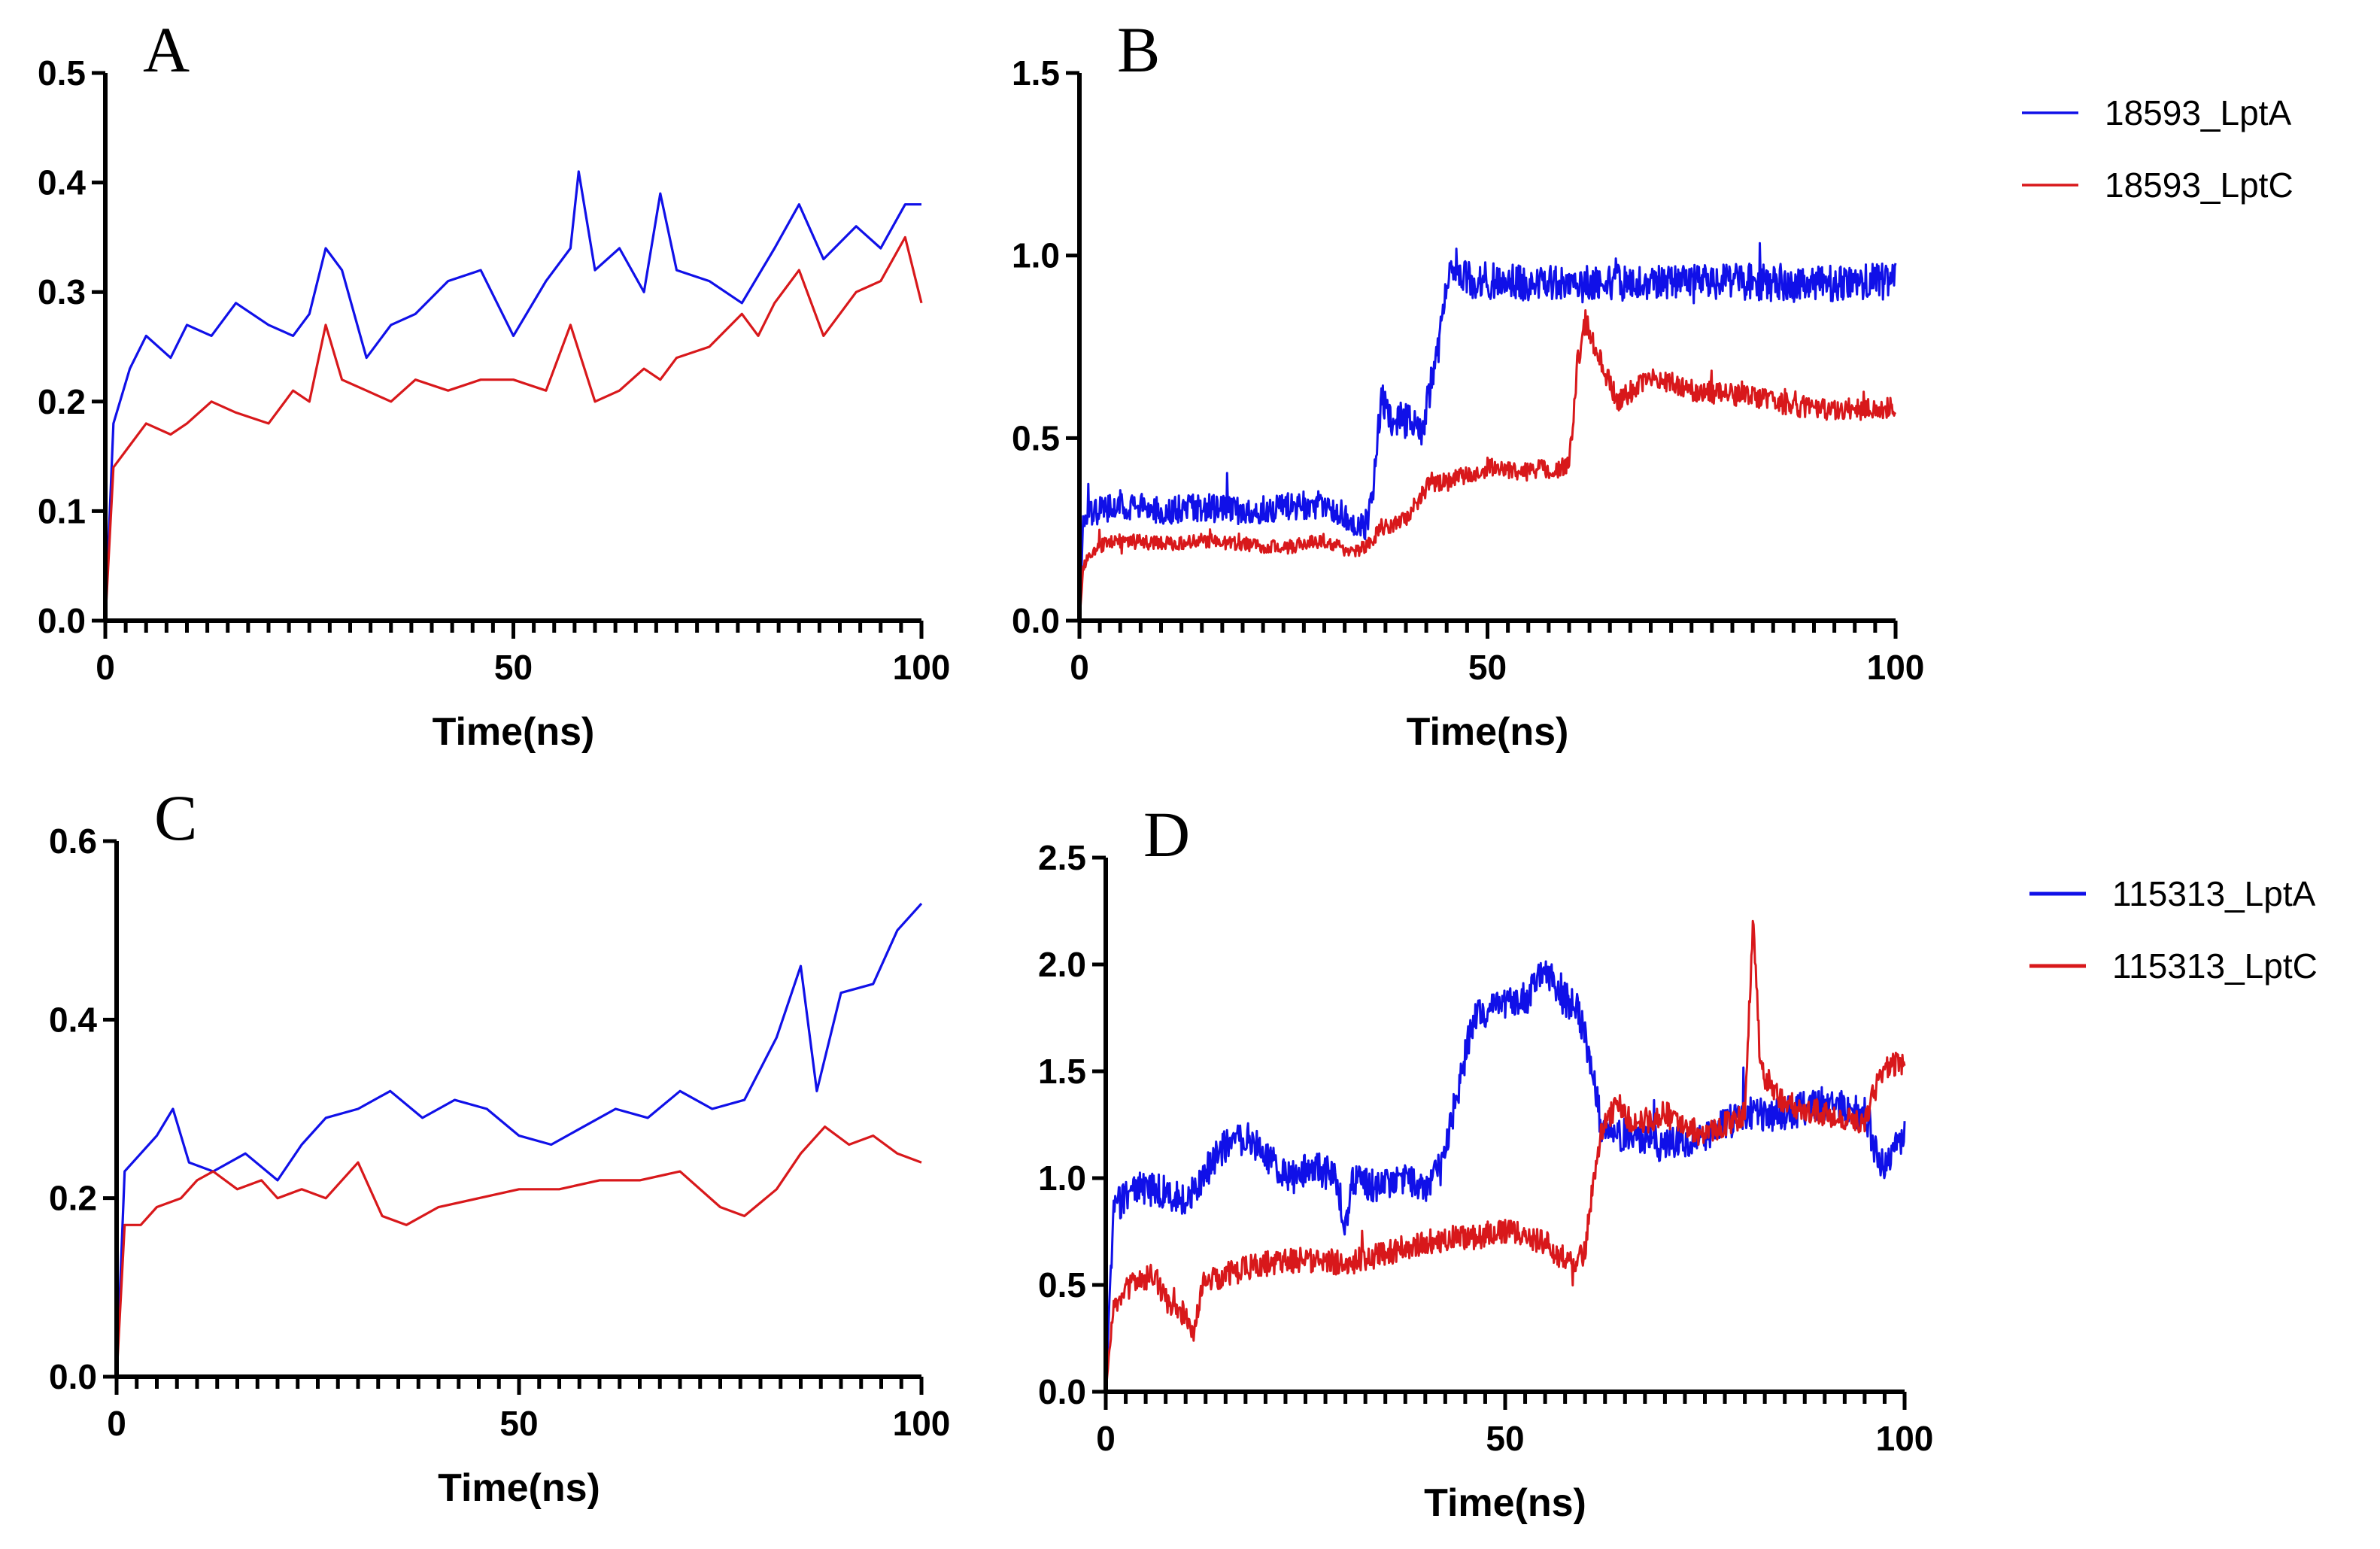 This screenshot has height=1549, width=2380. I want to click on panel-b-y-tick-label: 0.5, so click(1036, 437).